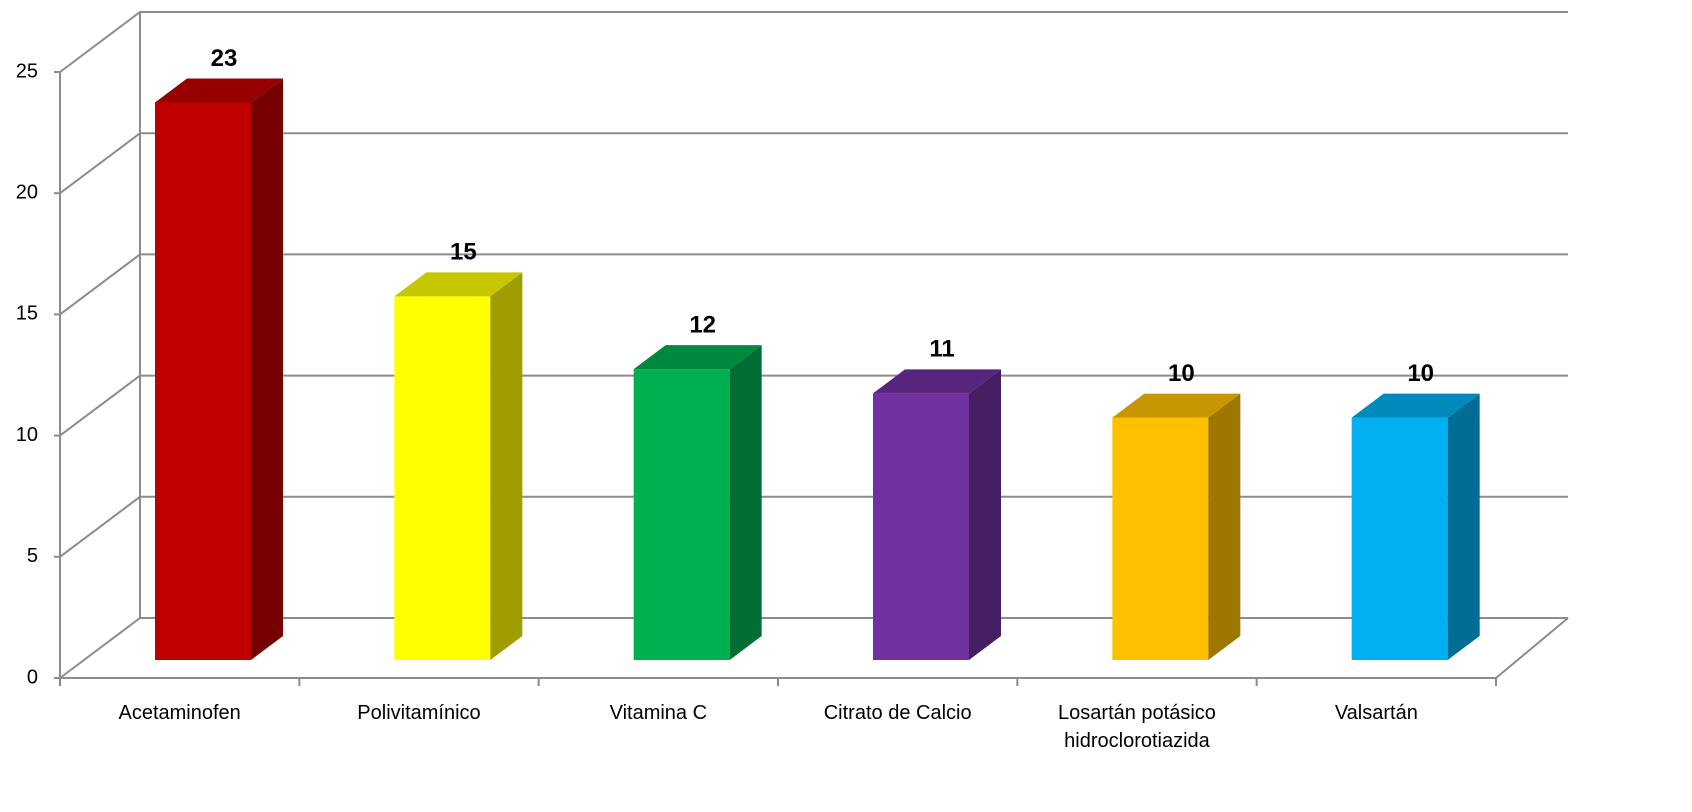 This screenshot has width=1692, height=812. I want to click on x-tick-label: Vitamina C, so click(658, 713).